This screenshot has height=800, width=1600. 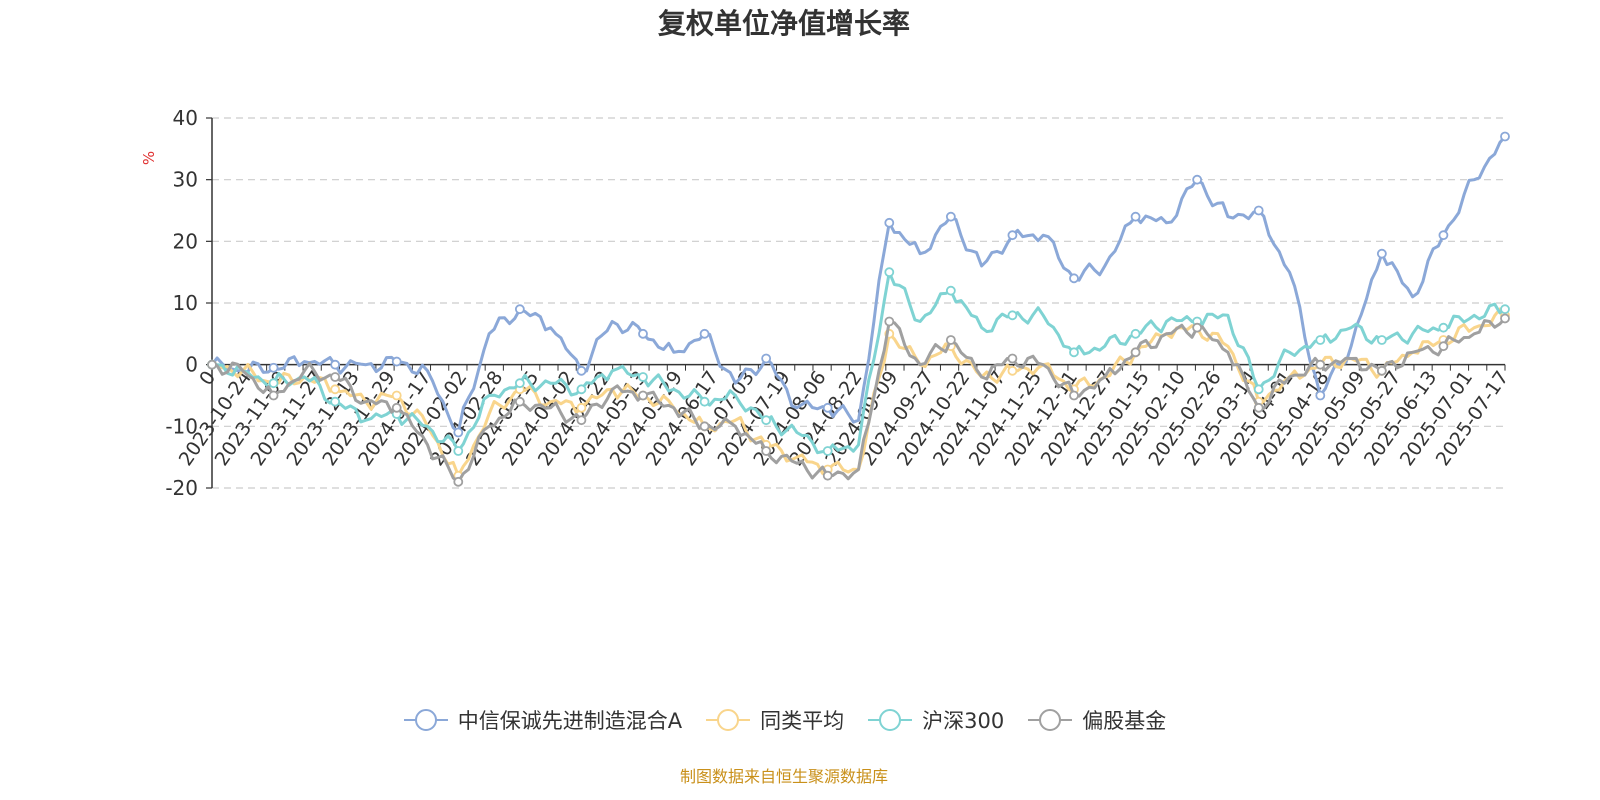 What do you see at coordinates (185, 180) in the screenshot?
I see `y-tick-label: 30` at bounding box center [185, 180].